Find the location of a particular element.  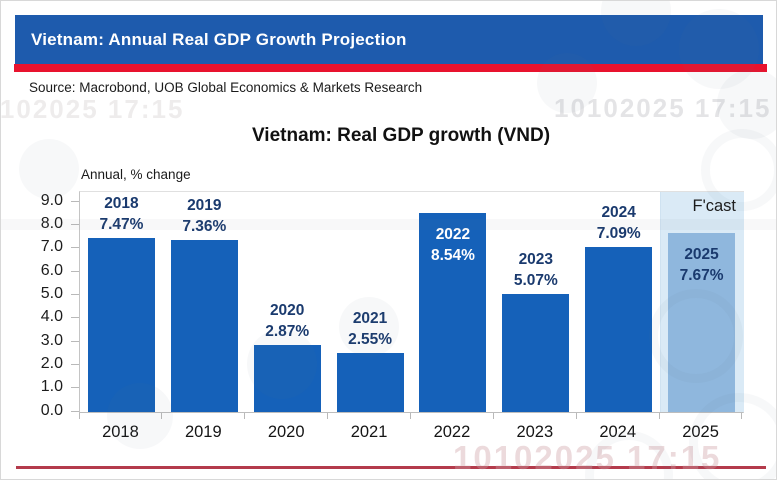

y-tick-label: 4.0 is located at coordinates (51, 317).